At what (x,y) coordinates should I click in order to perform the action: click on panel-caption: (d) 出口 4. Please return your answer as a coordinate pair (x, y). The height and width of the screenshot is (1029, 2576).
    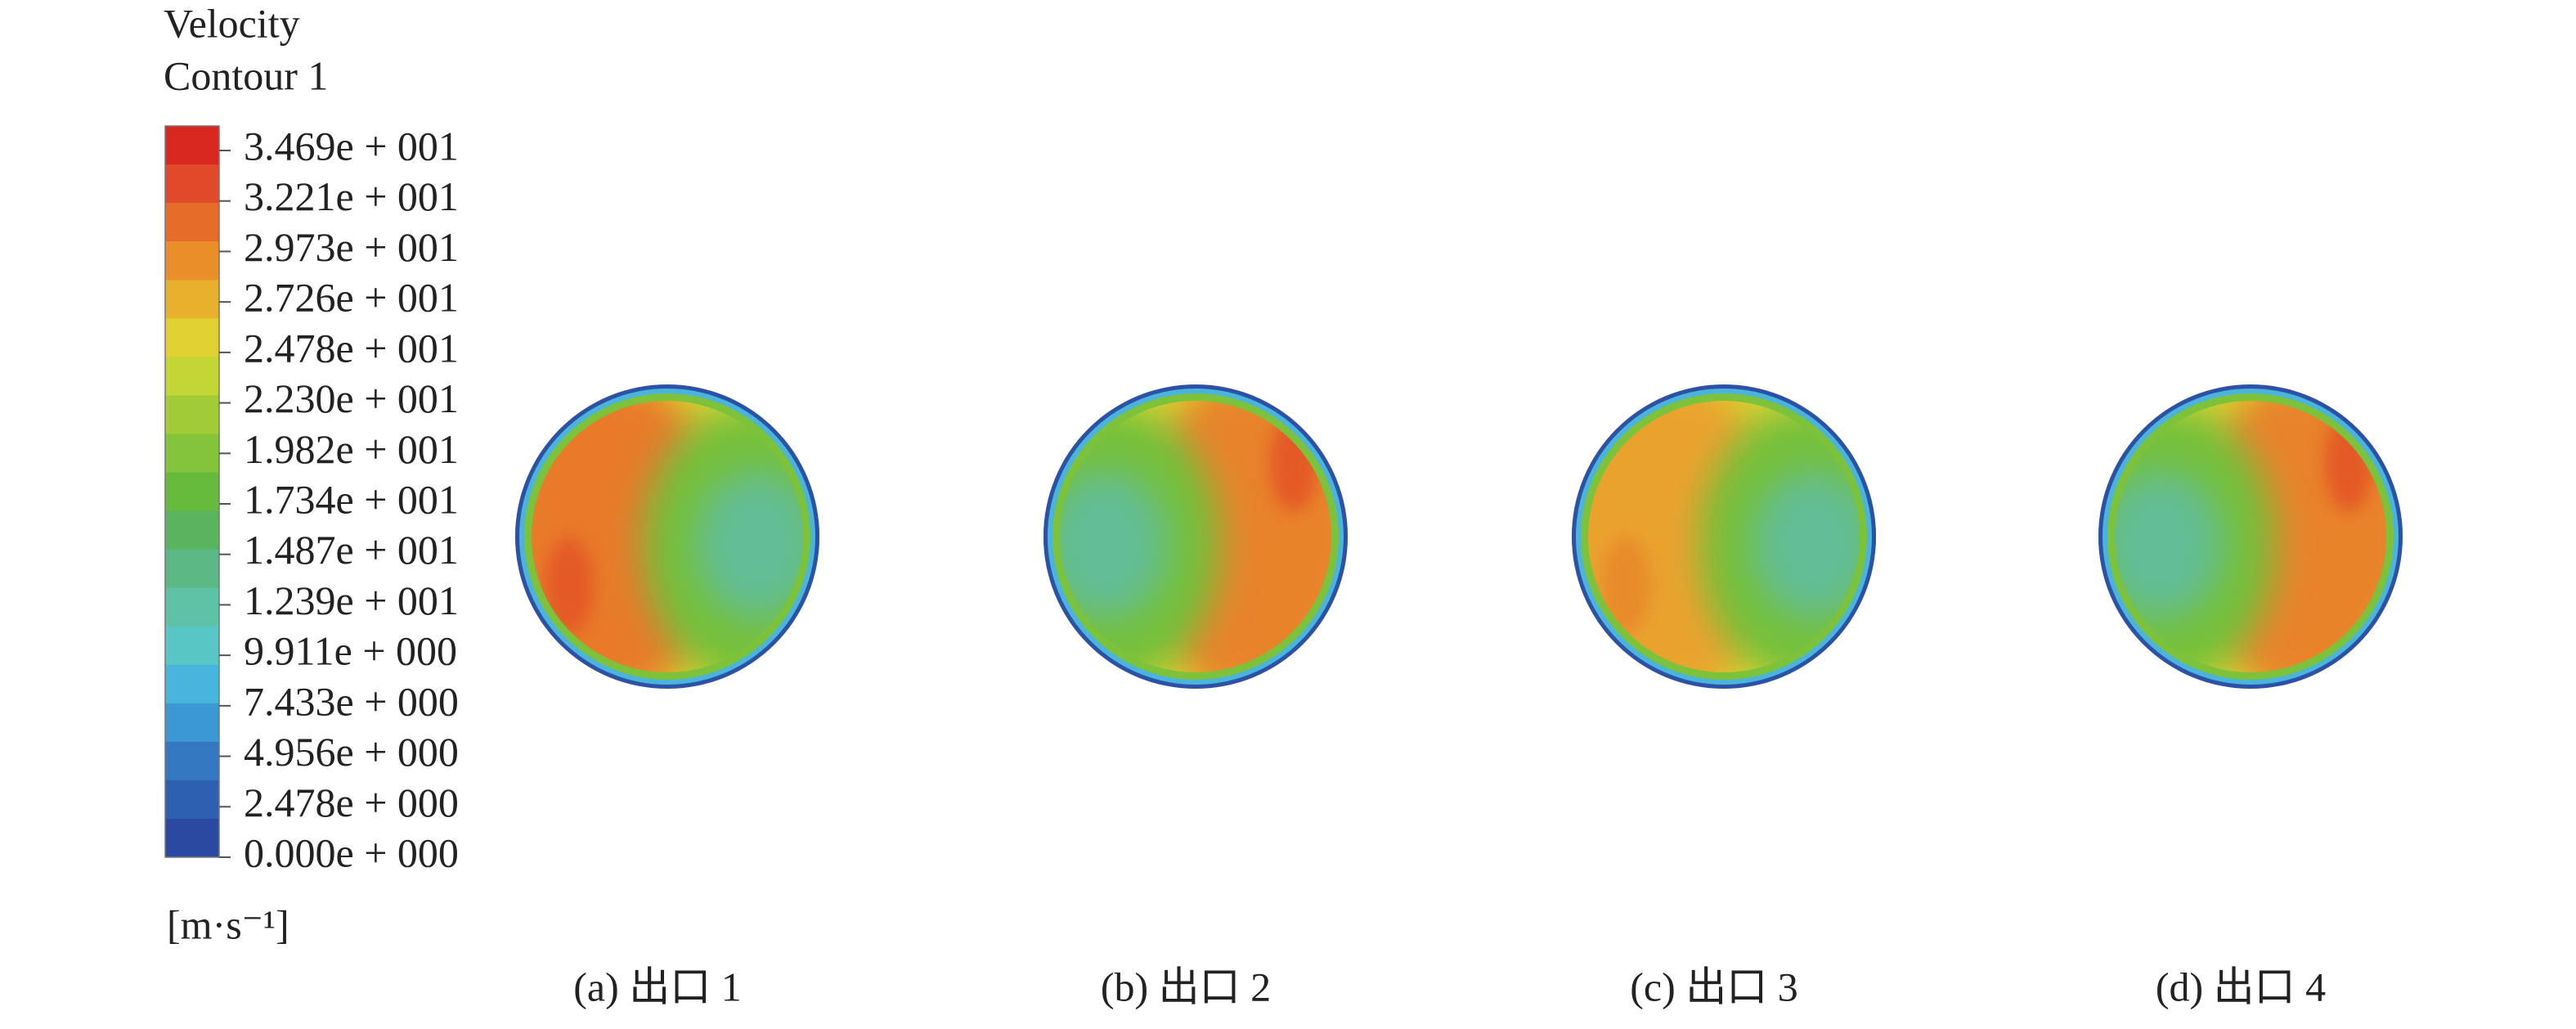
    Looking at the image, I should click on (2241, 986).